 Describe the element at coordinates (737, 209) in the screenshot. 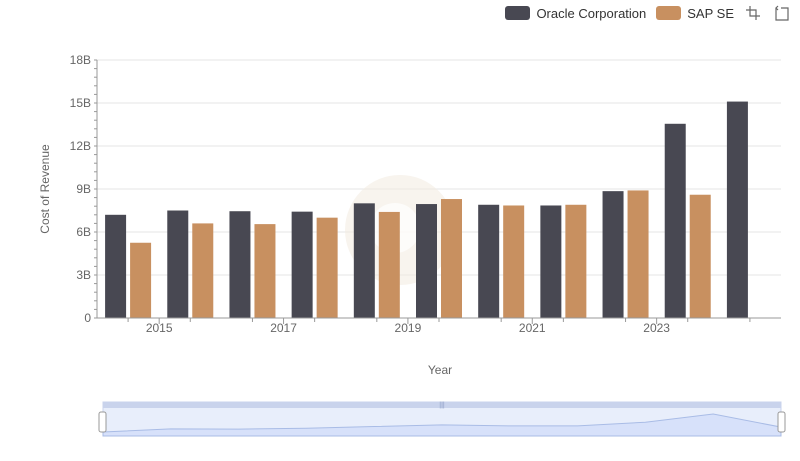

I see `bar-oracle-2024` at that location.